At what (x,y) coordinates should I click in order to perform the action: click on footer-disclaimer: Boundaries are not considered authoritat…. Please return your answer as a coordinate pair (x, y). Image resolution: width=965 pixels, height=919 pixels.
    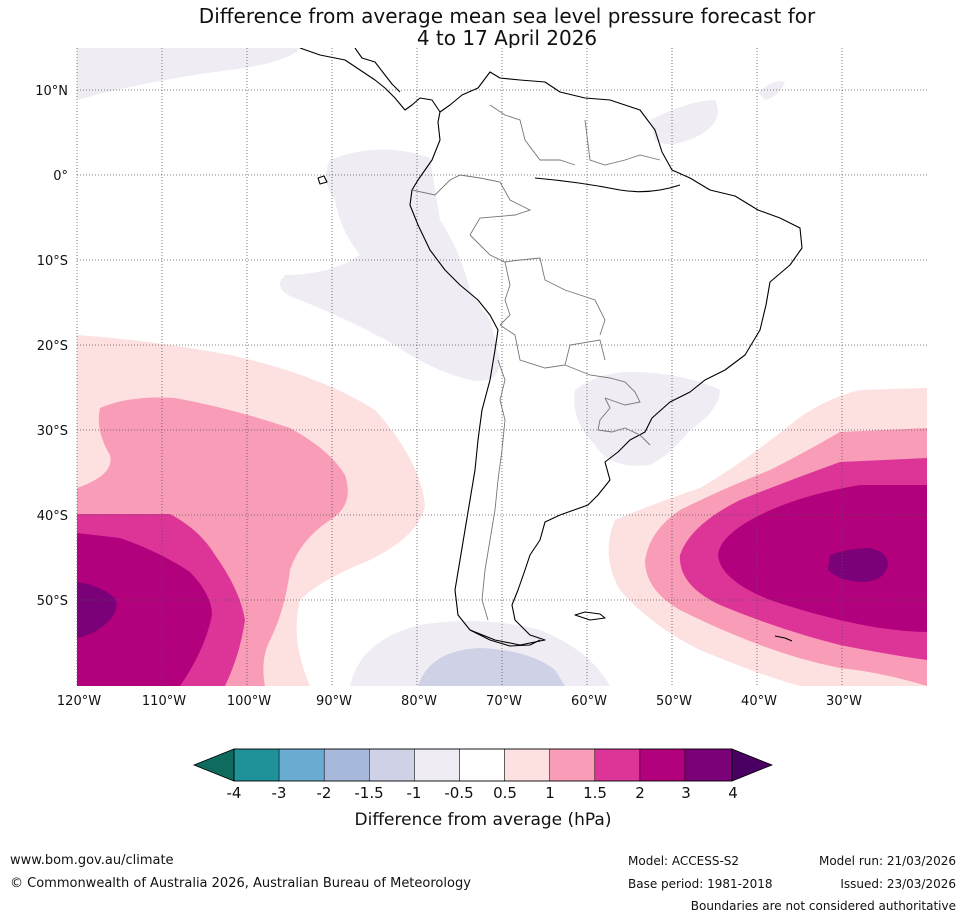
    Looking at the image, I should click on (823, 906).